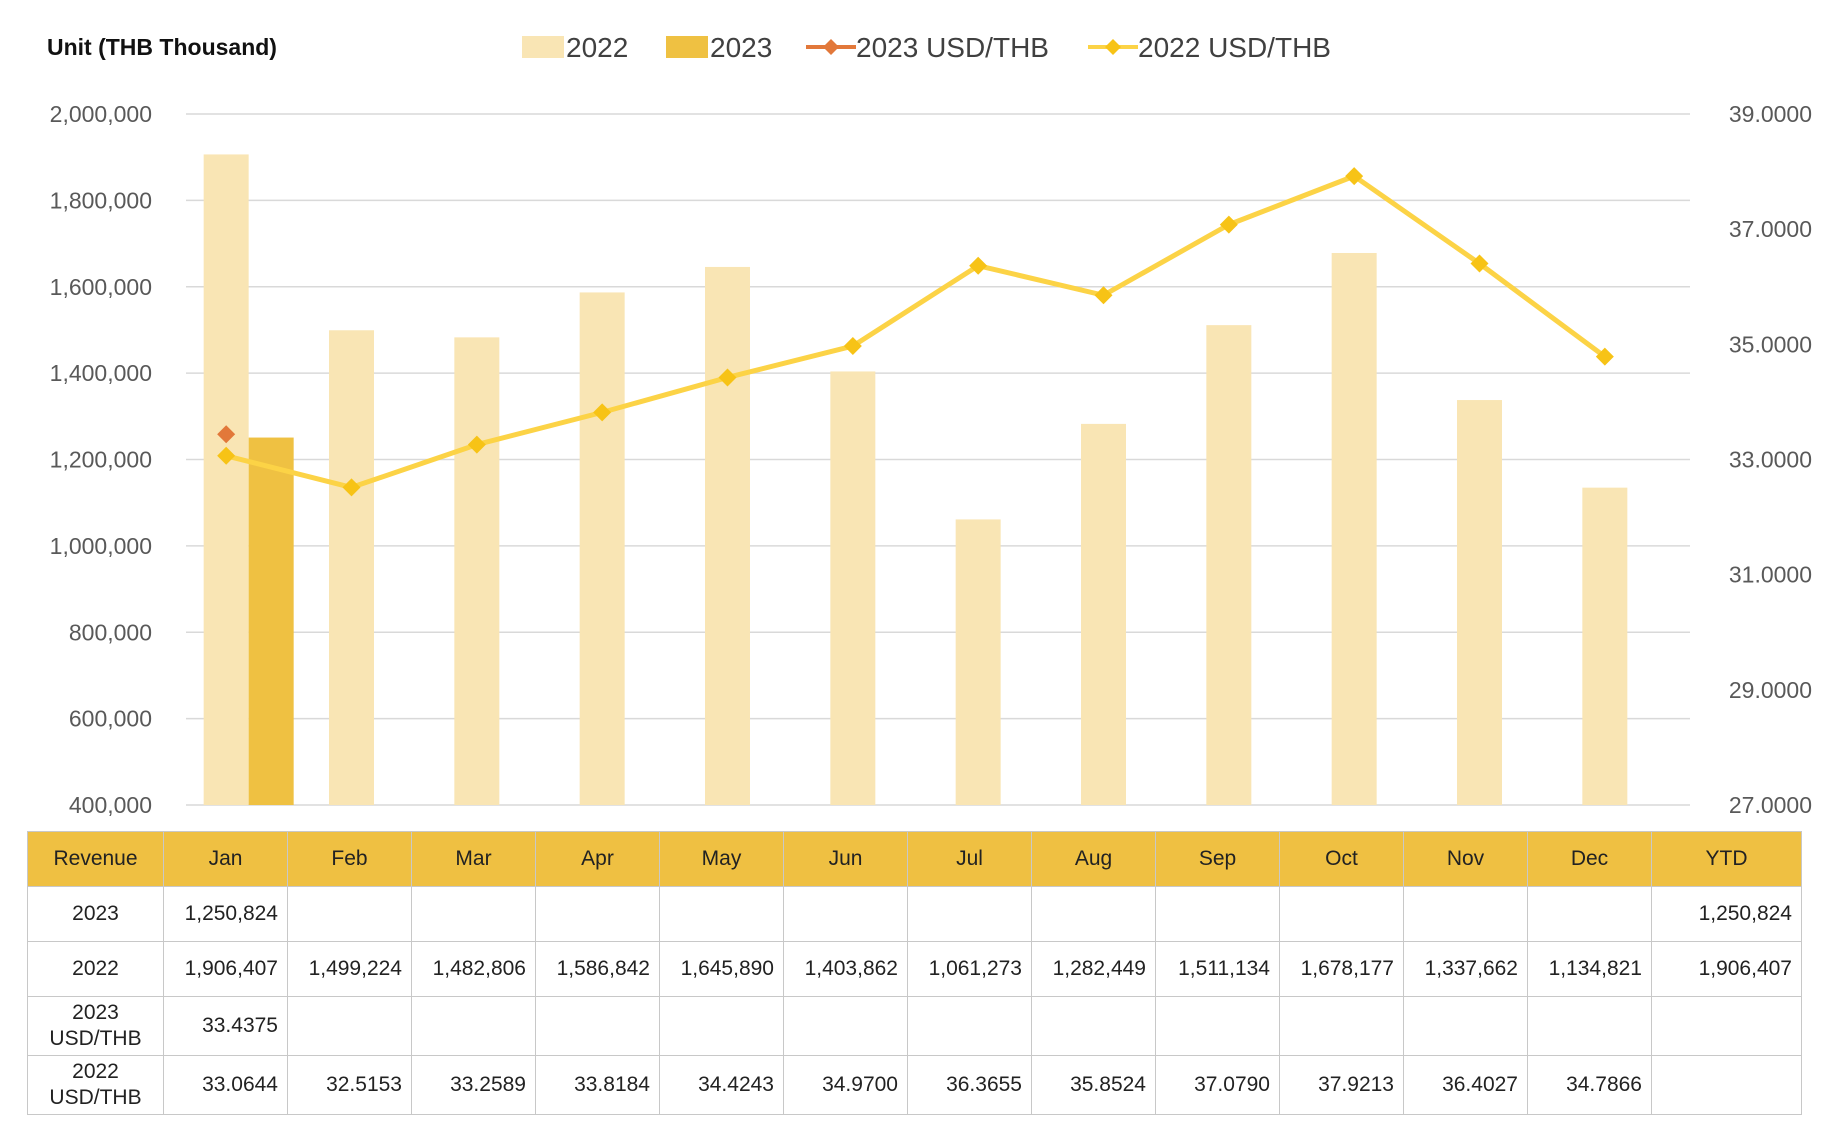 The height and width of the screenshot is (1124, 1828). Describe the element at coordinates (226, 434) in the screenshot. I see `marker-2023-usd-thb-jan` at that location.